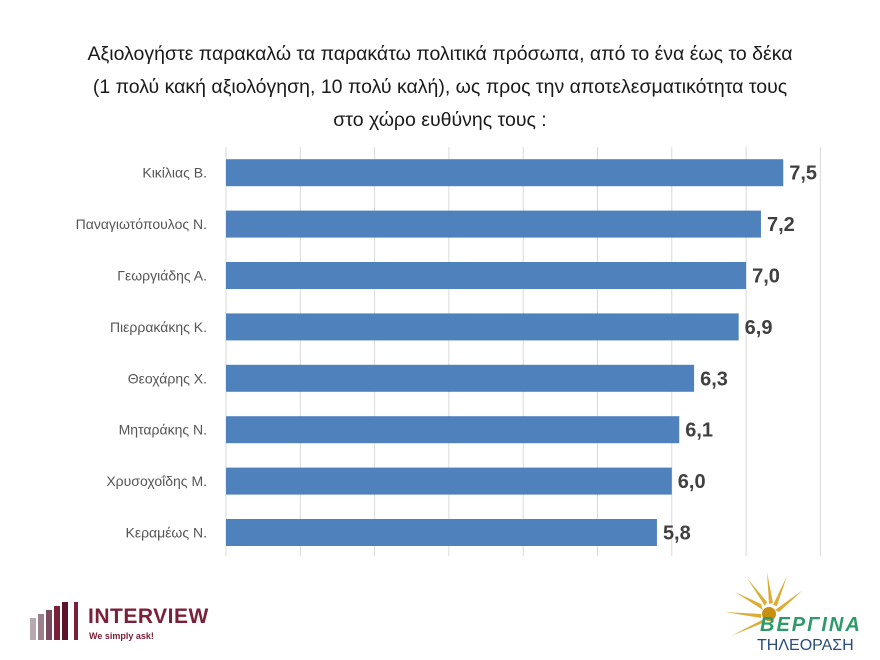 Image resolution: width=880 pixels, height=660 pixels. Describe the element at coordinates (158, 327) in the screenshot. I see `category-label: Πιερρακάκης Κ.` at that location.